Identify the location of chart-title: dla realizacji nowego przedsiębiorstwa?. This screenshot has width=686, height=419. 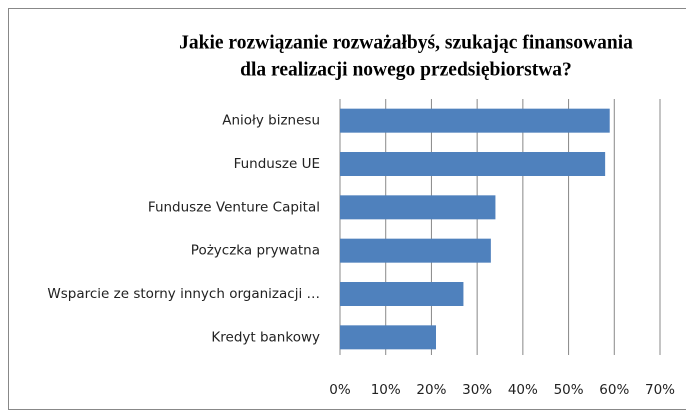
(406, 69).